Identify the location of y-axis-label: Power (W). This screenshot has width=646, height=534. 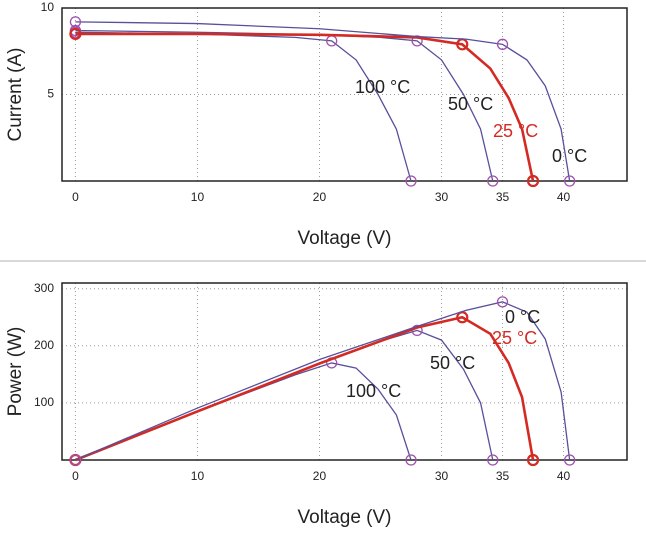
(15, 372).